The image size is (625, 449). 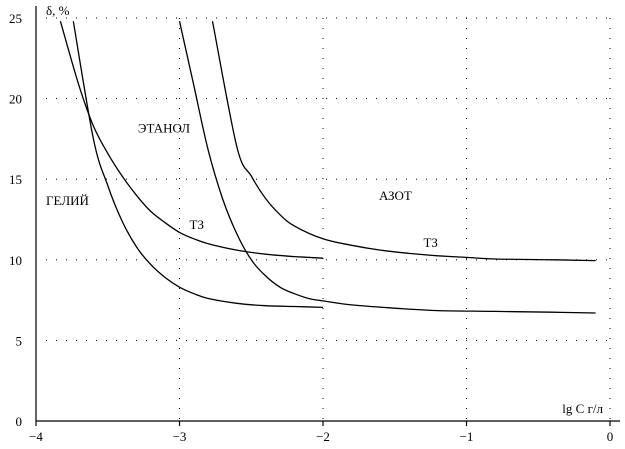 What do you see at coordinates (15, 179) in the screenshot?
I see `y-tick-label: 15` at bounding box center [15, 179].